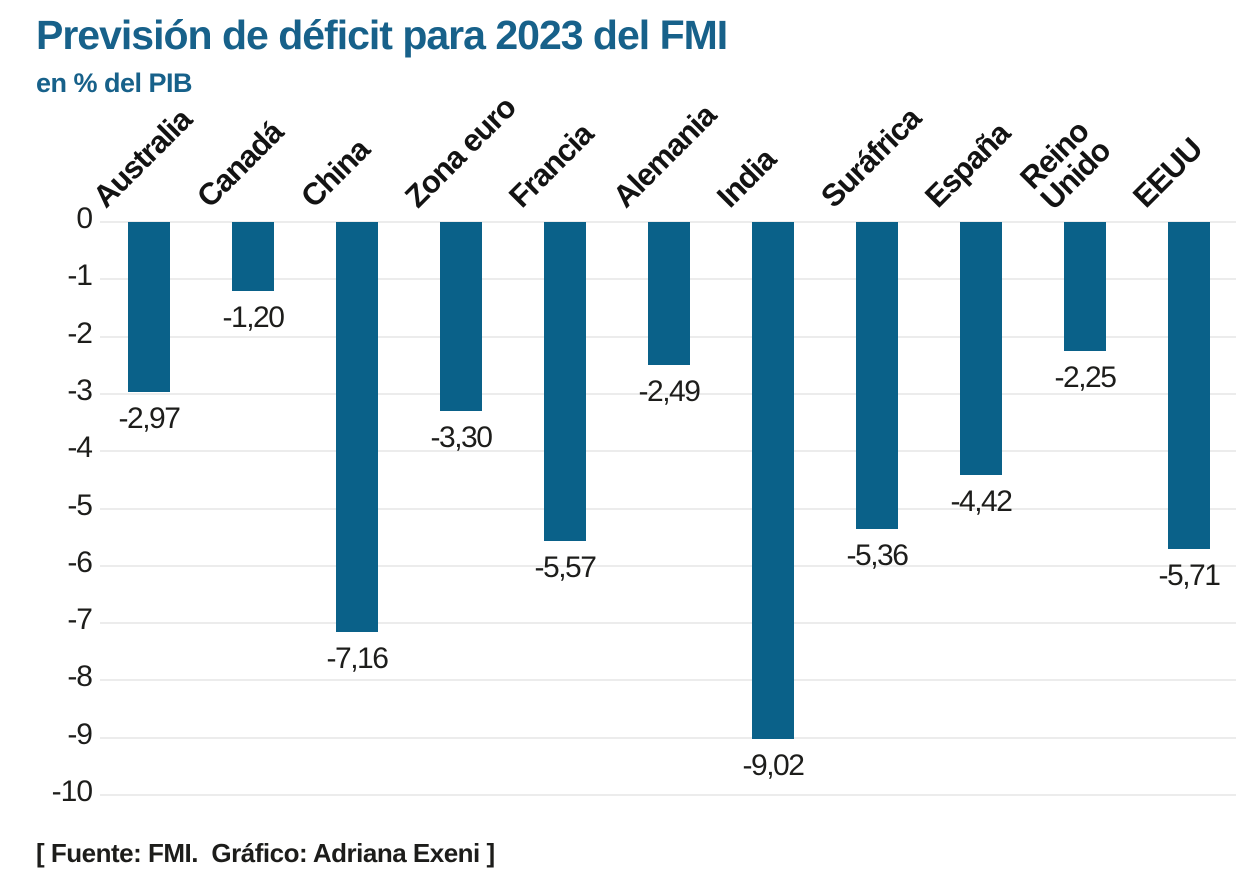 The height and width of the screenshot is (884, 1248). What do you see at coordinates (357, 659) in the screenshot?
I see `bar-value-label: -7,16` at bounding box center [357, 659].